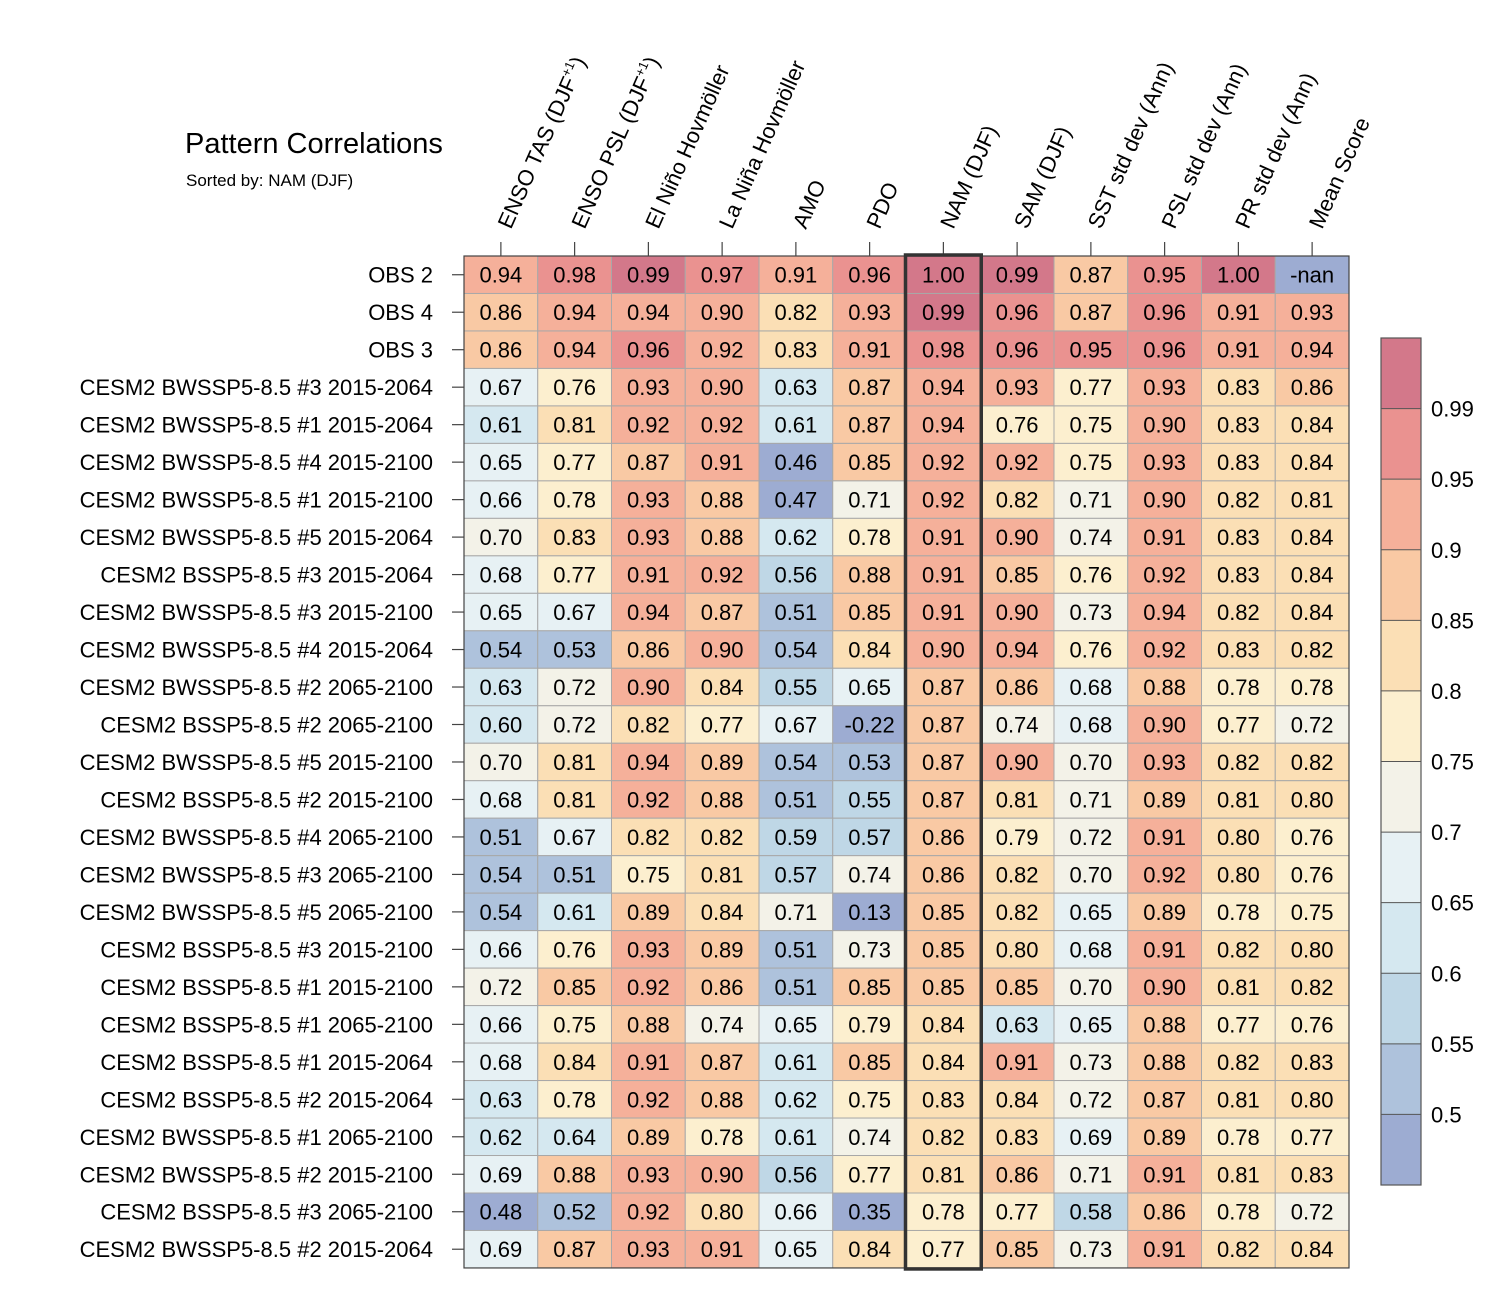 The image size is (1505, 1289). Describe the element at coordinates (795, 500) in the screenshot. I see `cell-value: 0.47` at that location.